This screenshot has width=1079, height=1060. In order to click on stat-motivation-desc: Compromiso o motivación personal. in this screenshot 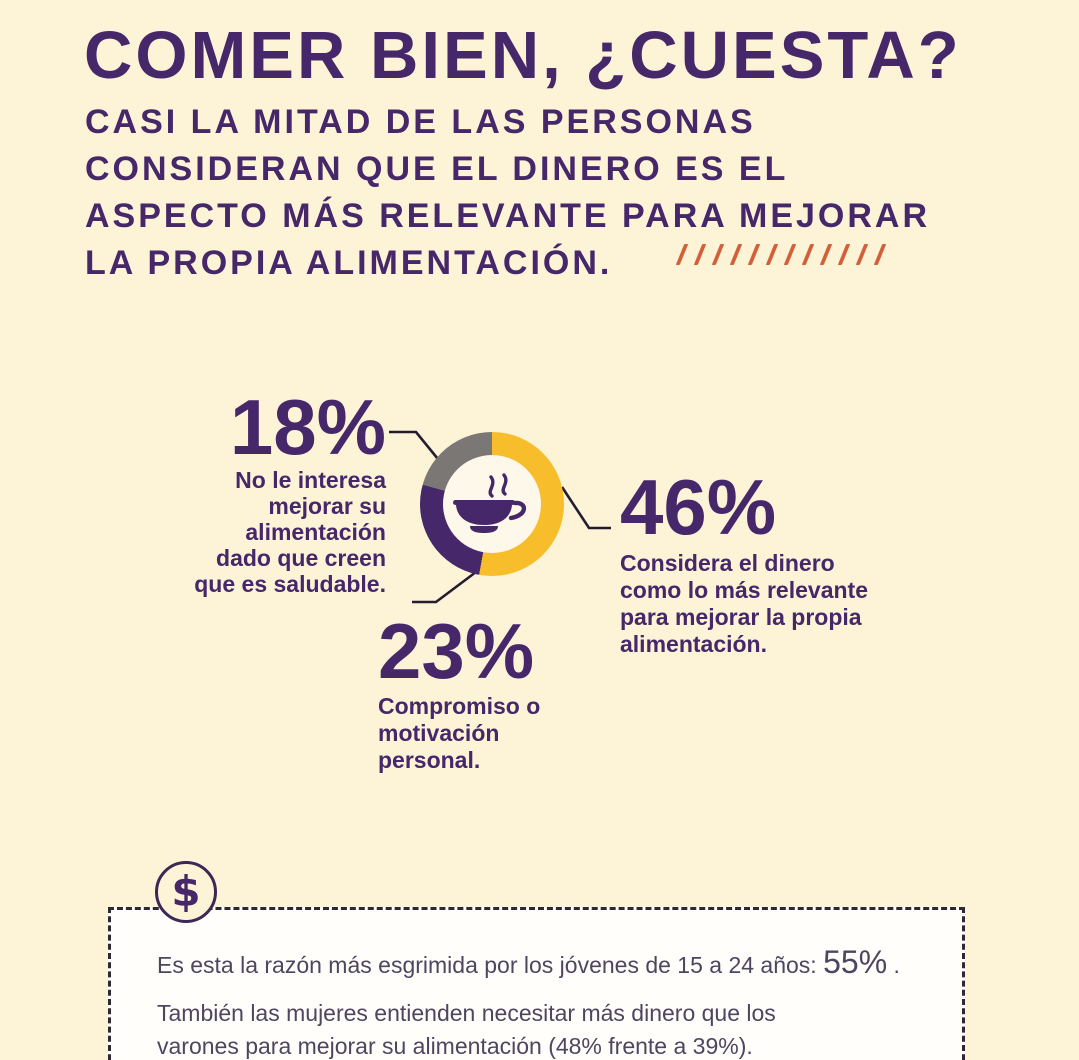, I will do `click(459, 733)`.